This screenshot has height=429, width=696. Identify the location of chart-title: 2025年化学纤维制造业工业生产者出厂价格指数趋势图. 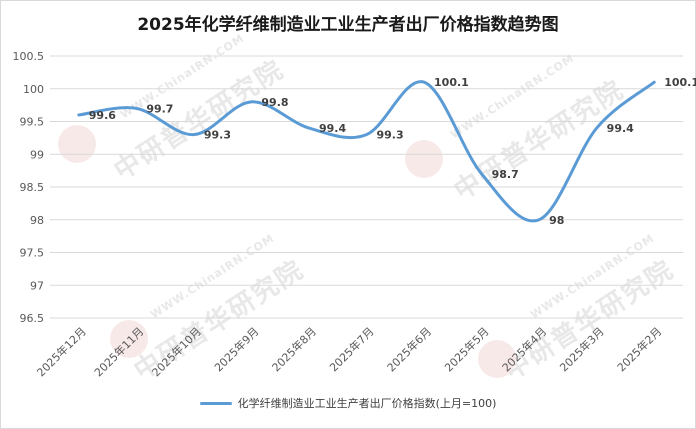
(348, 25).